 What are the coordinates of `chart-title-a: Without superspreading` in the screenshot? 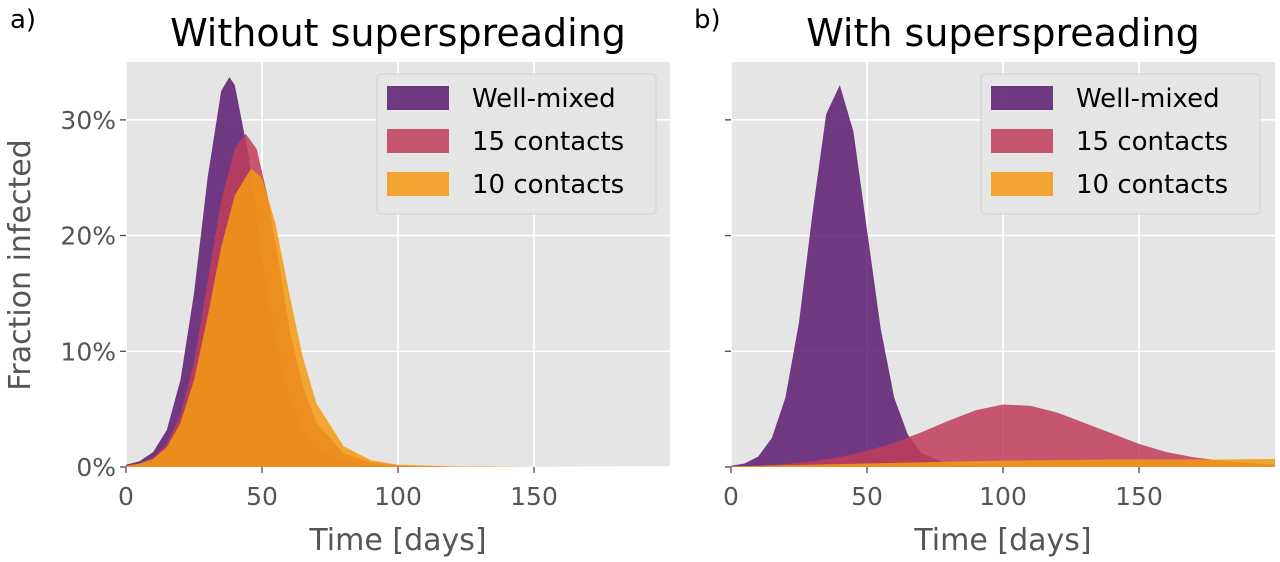 It's located at (398, 33).